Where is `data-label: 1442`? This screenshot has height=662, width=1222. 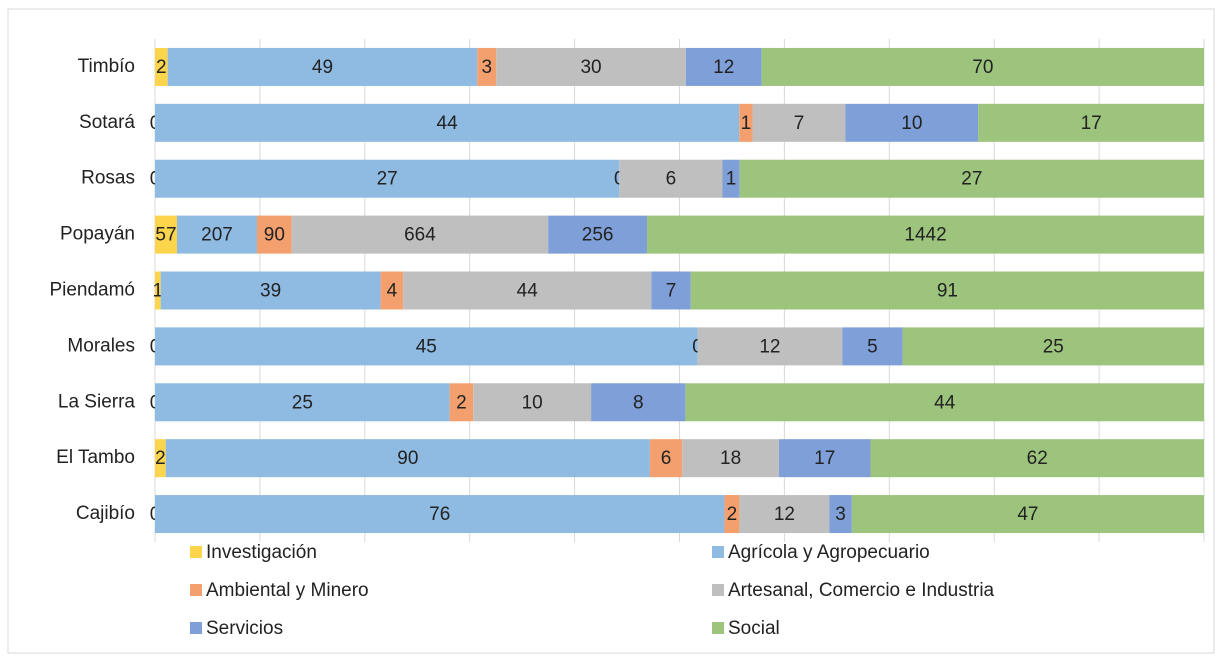 data-label: 1442 is located at coordinates (925, 235).